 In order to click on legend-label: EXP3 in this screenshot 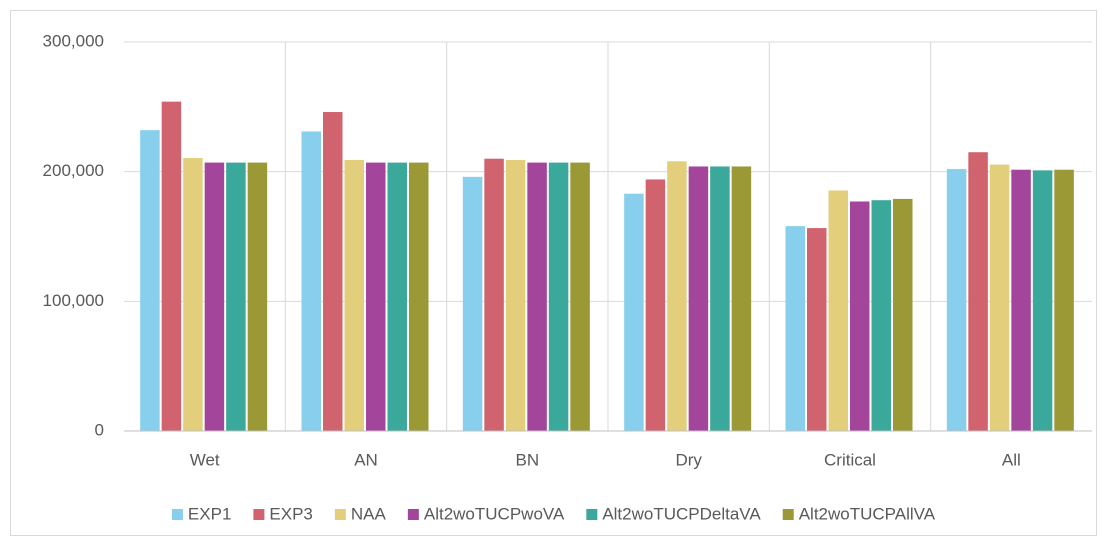, I will do `click(290, 513)`.